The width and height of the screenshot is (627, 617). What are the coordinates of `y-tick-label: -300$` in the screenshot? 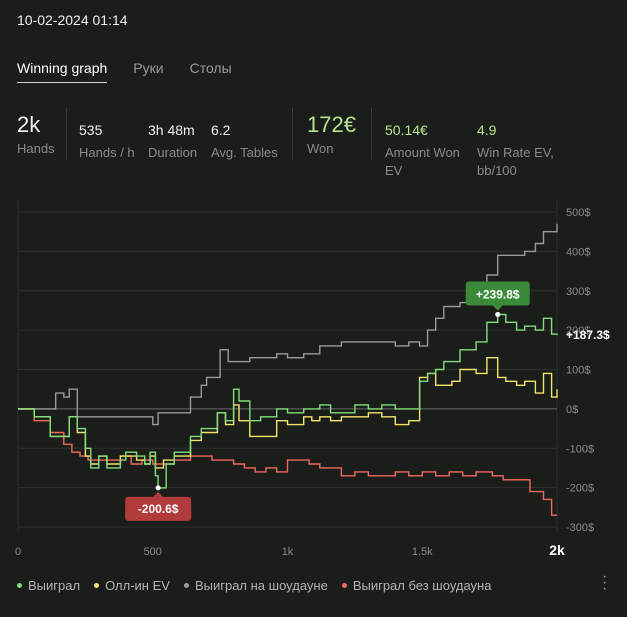 It's located at (580, 528).